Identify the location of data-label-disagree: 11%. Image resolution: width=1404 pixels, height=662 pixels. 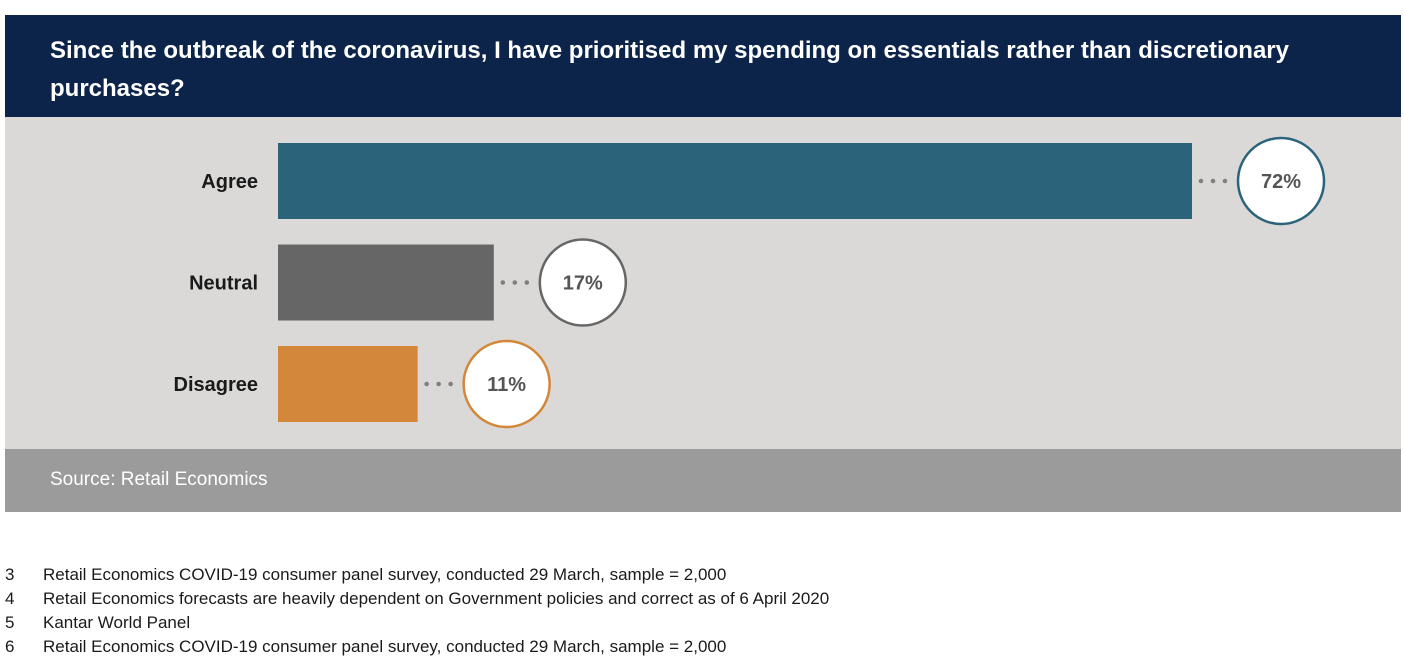
(506, 385).